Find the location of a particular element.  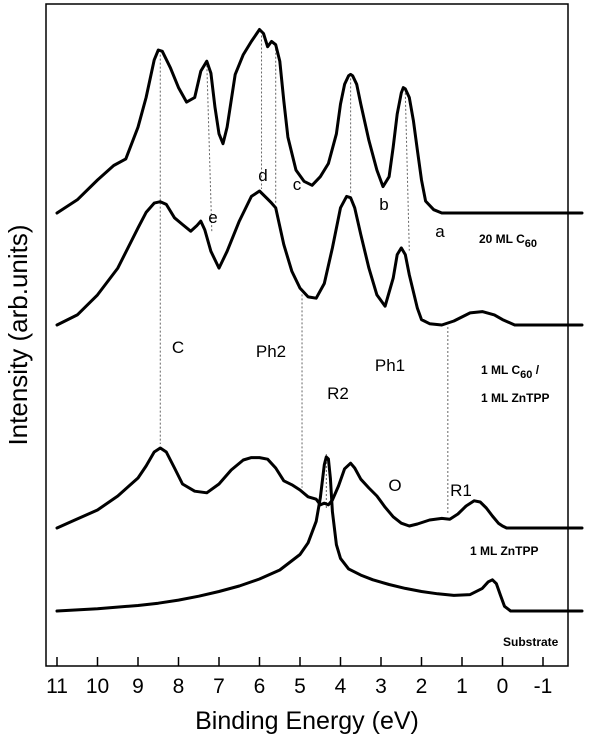

peak-label-ph1: Ph1 is located at coordinates (390, 365).